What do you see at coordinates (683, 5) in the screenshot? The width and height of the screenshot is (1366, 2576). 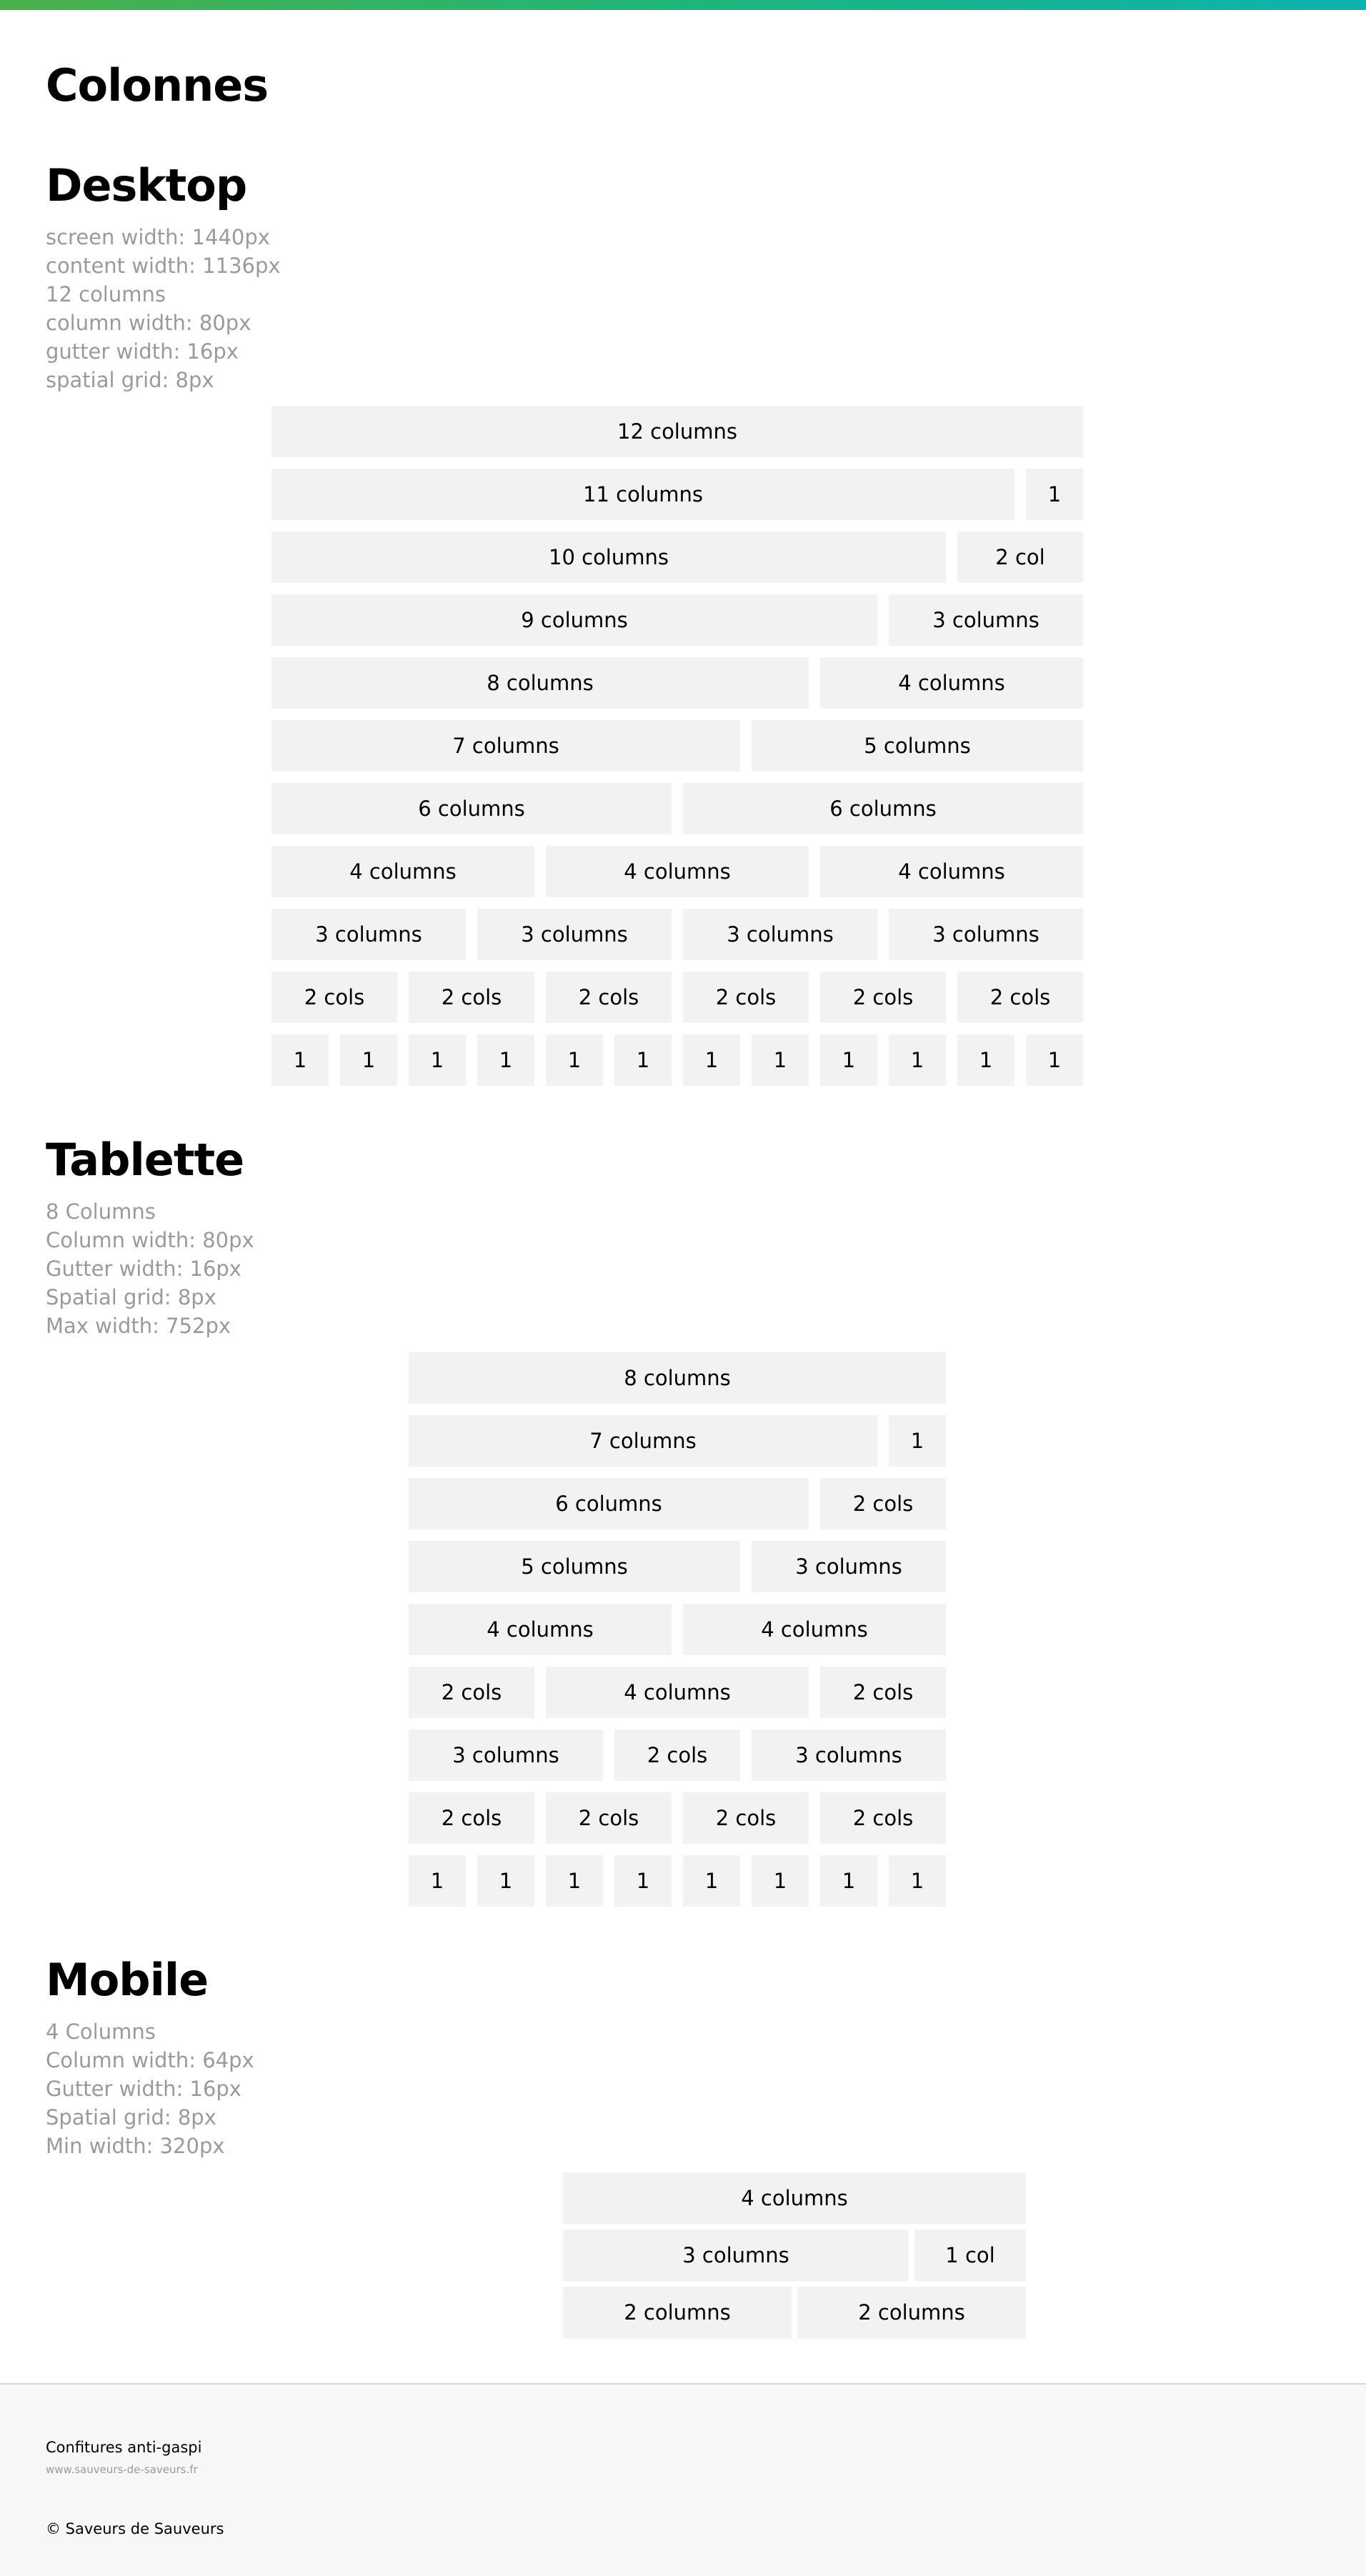 I see `top-gradient-bar` at bounding box center [683, 5].